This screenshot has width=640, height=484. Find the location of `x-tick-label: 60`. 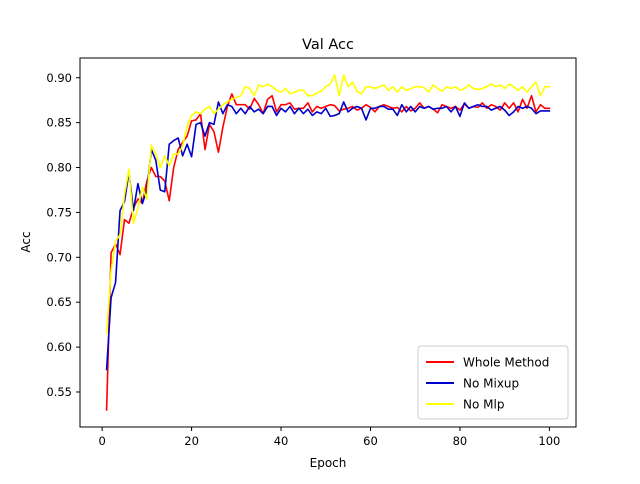

x-tick-label: 60 is located at coordinates (370, 441).